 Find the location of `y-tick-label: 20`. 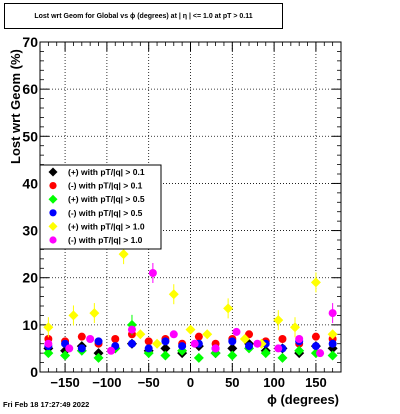

y-tick-label: 20 is located at coordinates (30, 278).